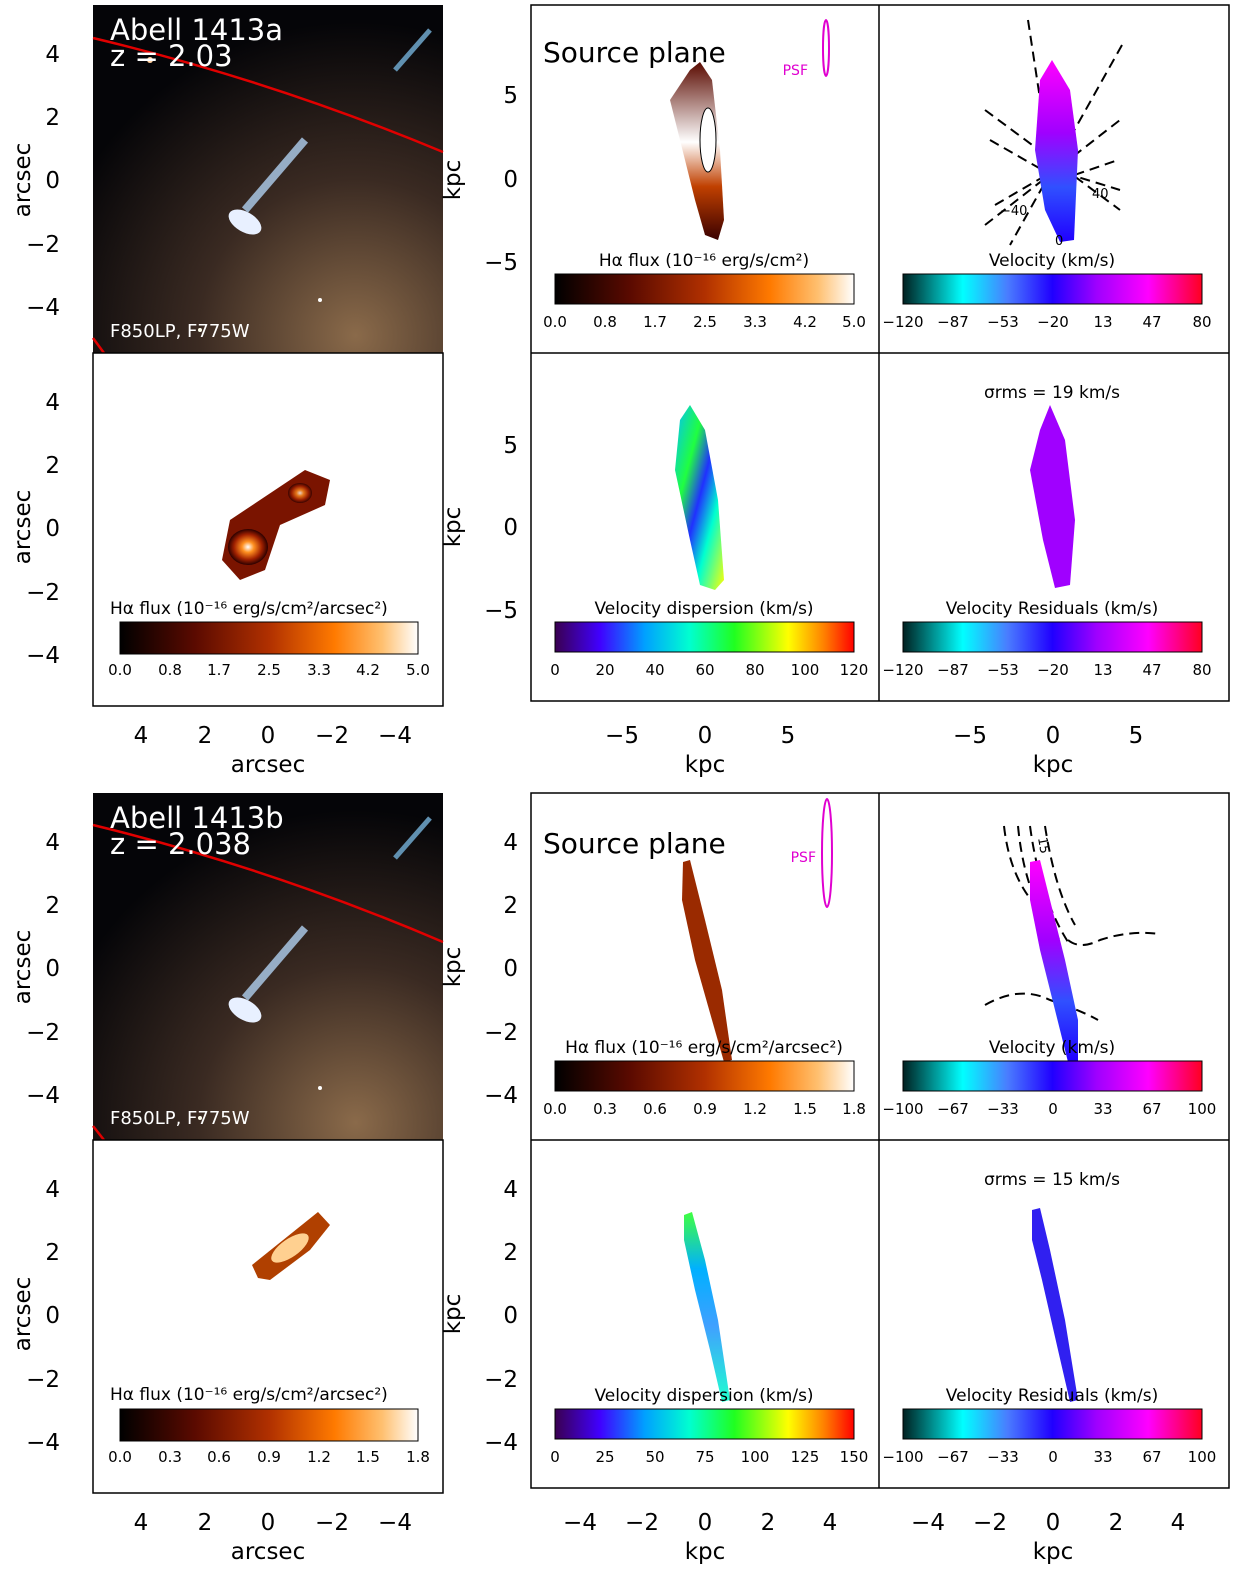 Image resolution: width=1237 pixels, height=1577 pixels. What do you see at coordinates (1003, 1109) in the screenshot?
I see `cb-tick: −33` at bounding box center [1003, 1109].